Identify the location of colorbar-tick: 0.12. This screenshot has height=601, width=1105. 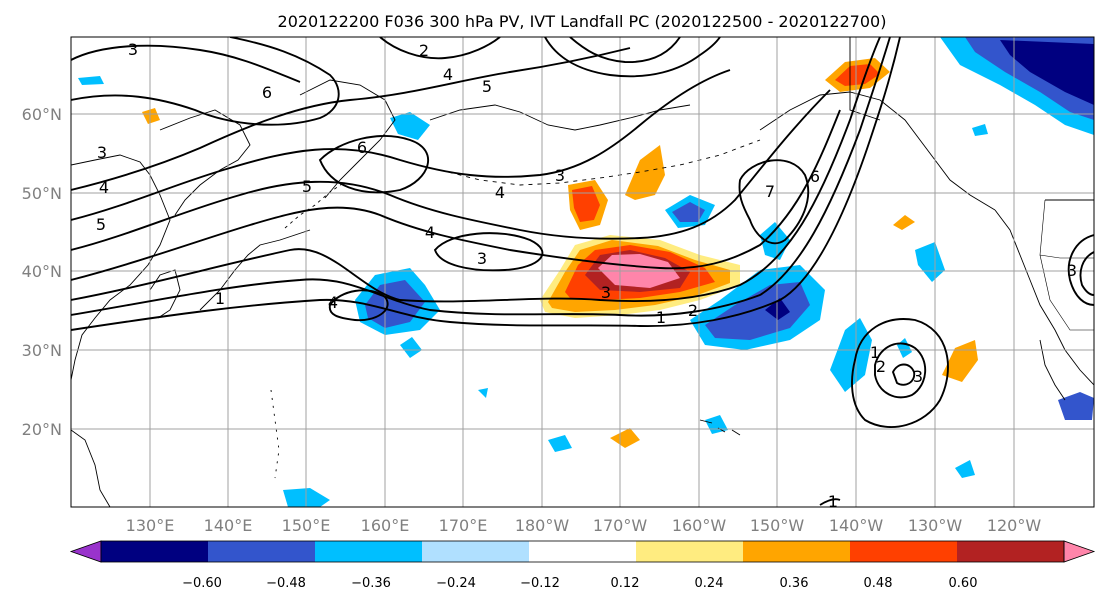
(625, 583).